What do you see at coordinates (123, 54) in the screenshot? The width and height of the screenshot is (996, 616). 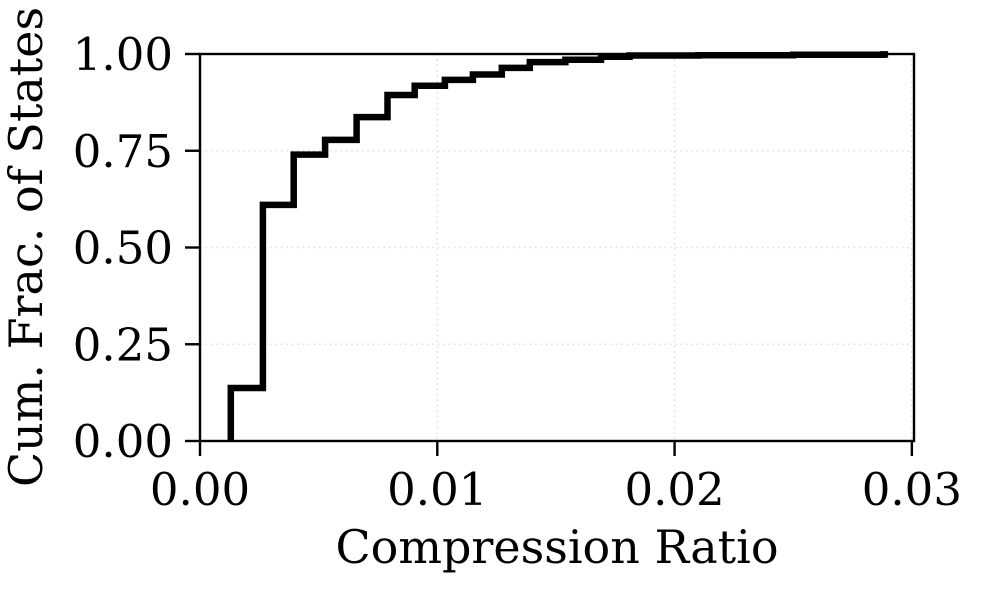 I see `y-tick-label: 1.00` at bounding box center [123, 54].